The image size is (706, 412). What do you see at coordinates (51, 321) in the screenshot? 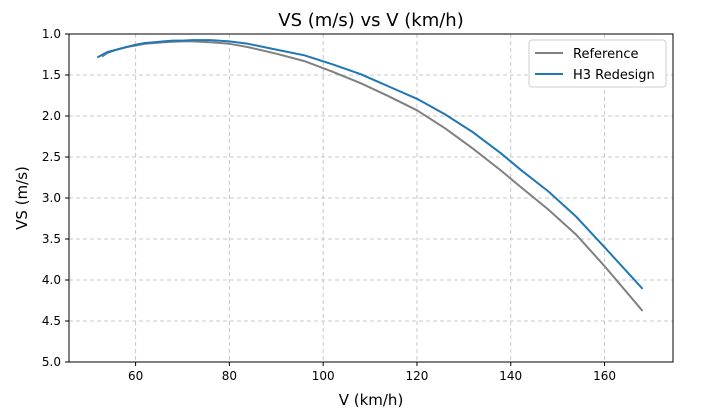
I see `y-tick-label: 4.5` at bounding box center [51, 321].